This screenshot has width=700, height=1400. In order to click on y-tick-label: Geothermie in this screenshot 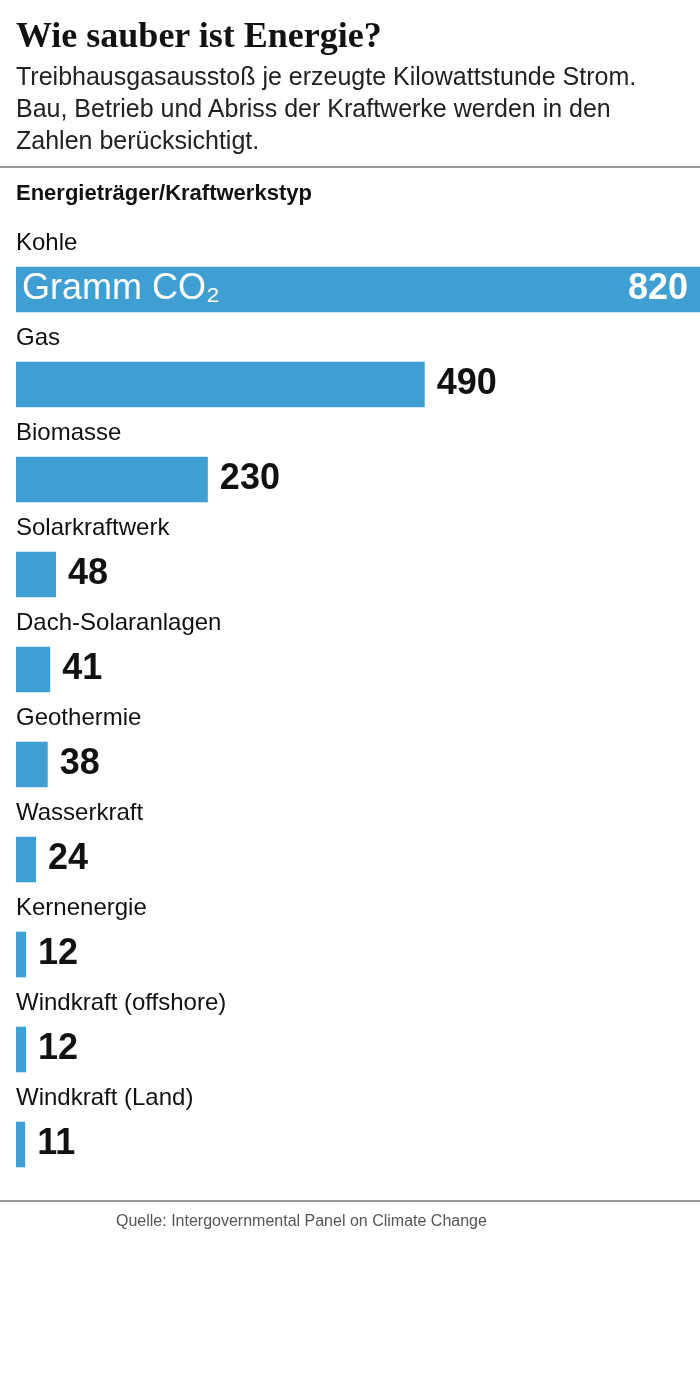, I will do `click(79, 717)`.